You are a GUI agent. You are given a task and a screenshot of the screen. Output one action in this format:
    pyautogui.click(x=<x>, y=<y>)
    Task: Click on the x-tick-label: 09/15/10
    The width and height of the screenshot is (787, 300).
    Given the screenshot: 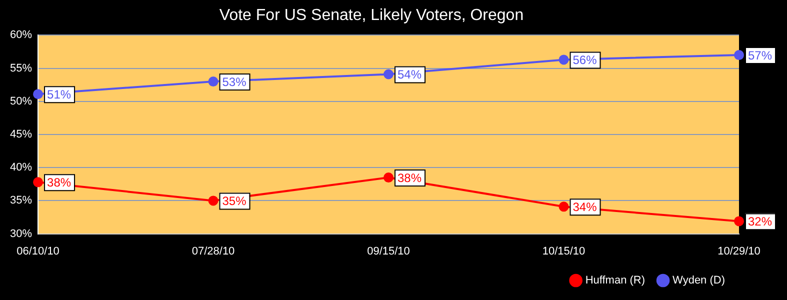 What is the action you would take?
    pyautogui.click(x=388, y=251)
    